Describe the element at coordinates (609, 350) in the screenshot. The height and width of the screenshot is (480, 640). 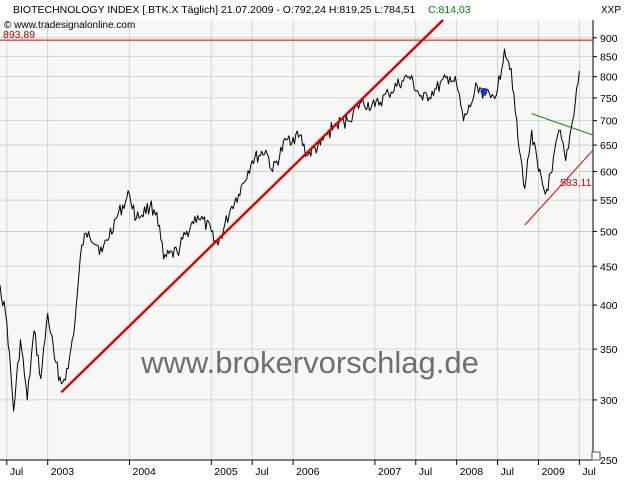
I see `y-tick-label: 350` at that location.